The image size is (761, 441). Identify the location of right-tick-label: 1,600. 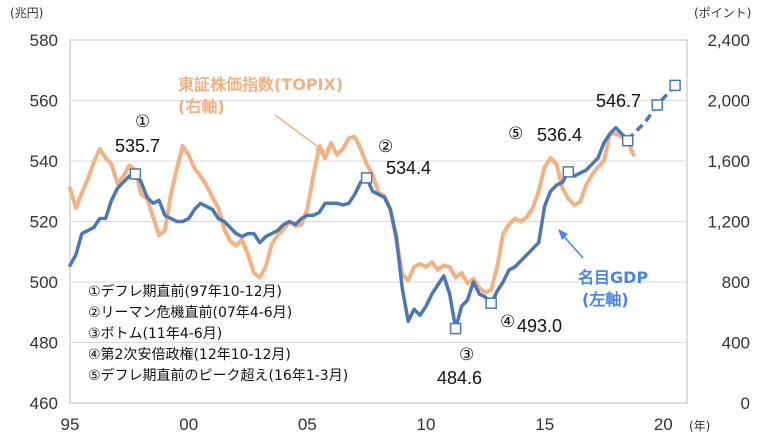
(728, 161).